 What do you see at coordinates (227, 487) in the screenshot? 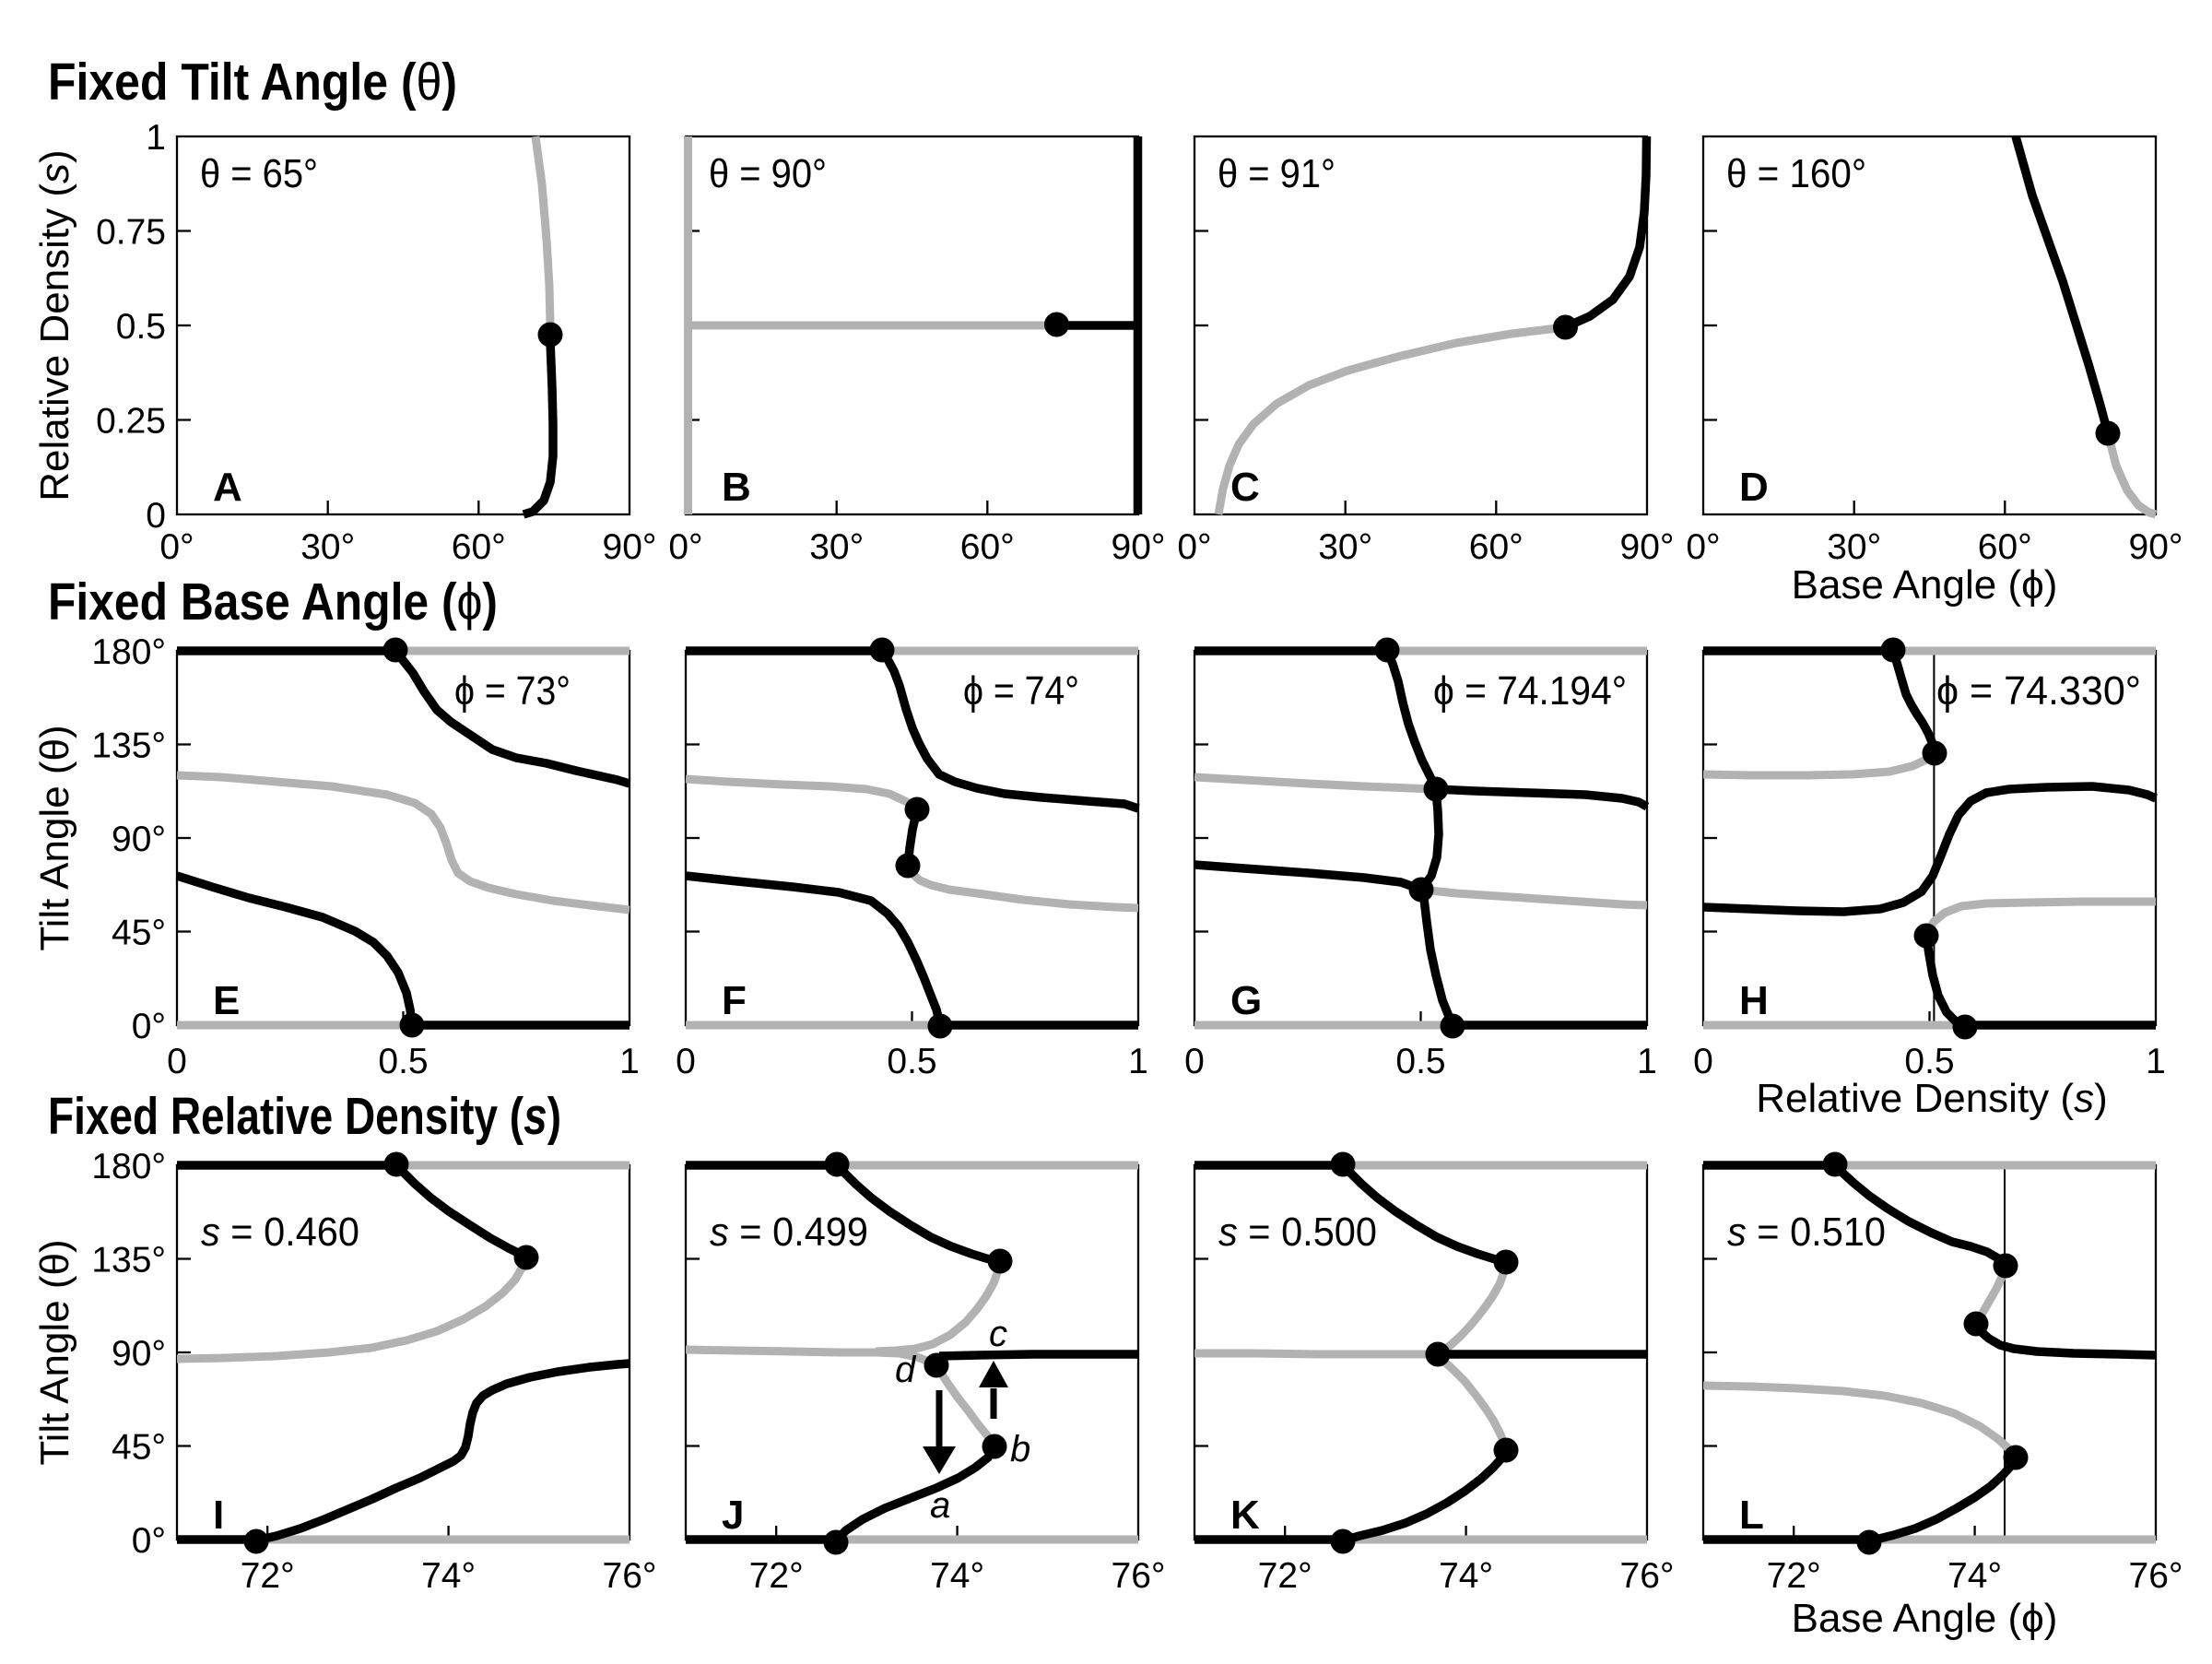
I see `svg-text: A` at bounding box center [227, 487].